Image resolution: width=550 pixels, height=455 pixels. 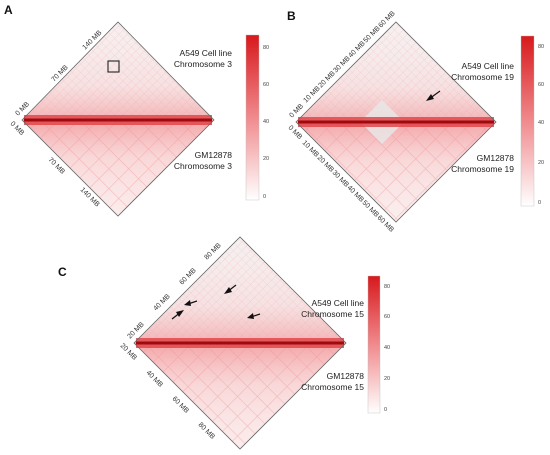 I want to click on bottom-tick: 60 MB, so click(x=180, y=404).